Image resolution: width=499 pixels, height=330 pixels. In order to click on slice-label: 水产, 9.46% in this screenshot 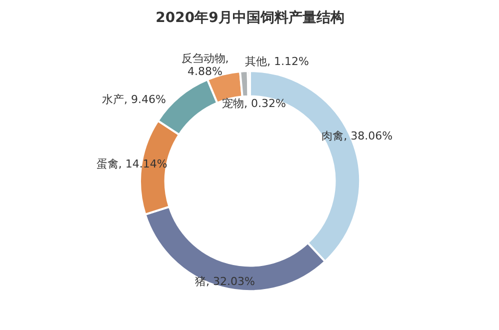, I will do `click(134, 99)`.